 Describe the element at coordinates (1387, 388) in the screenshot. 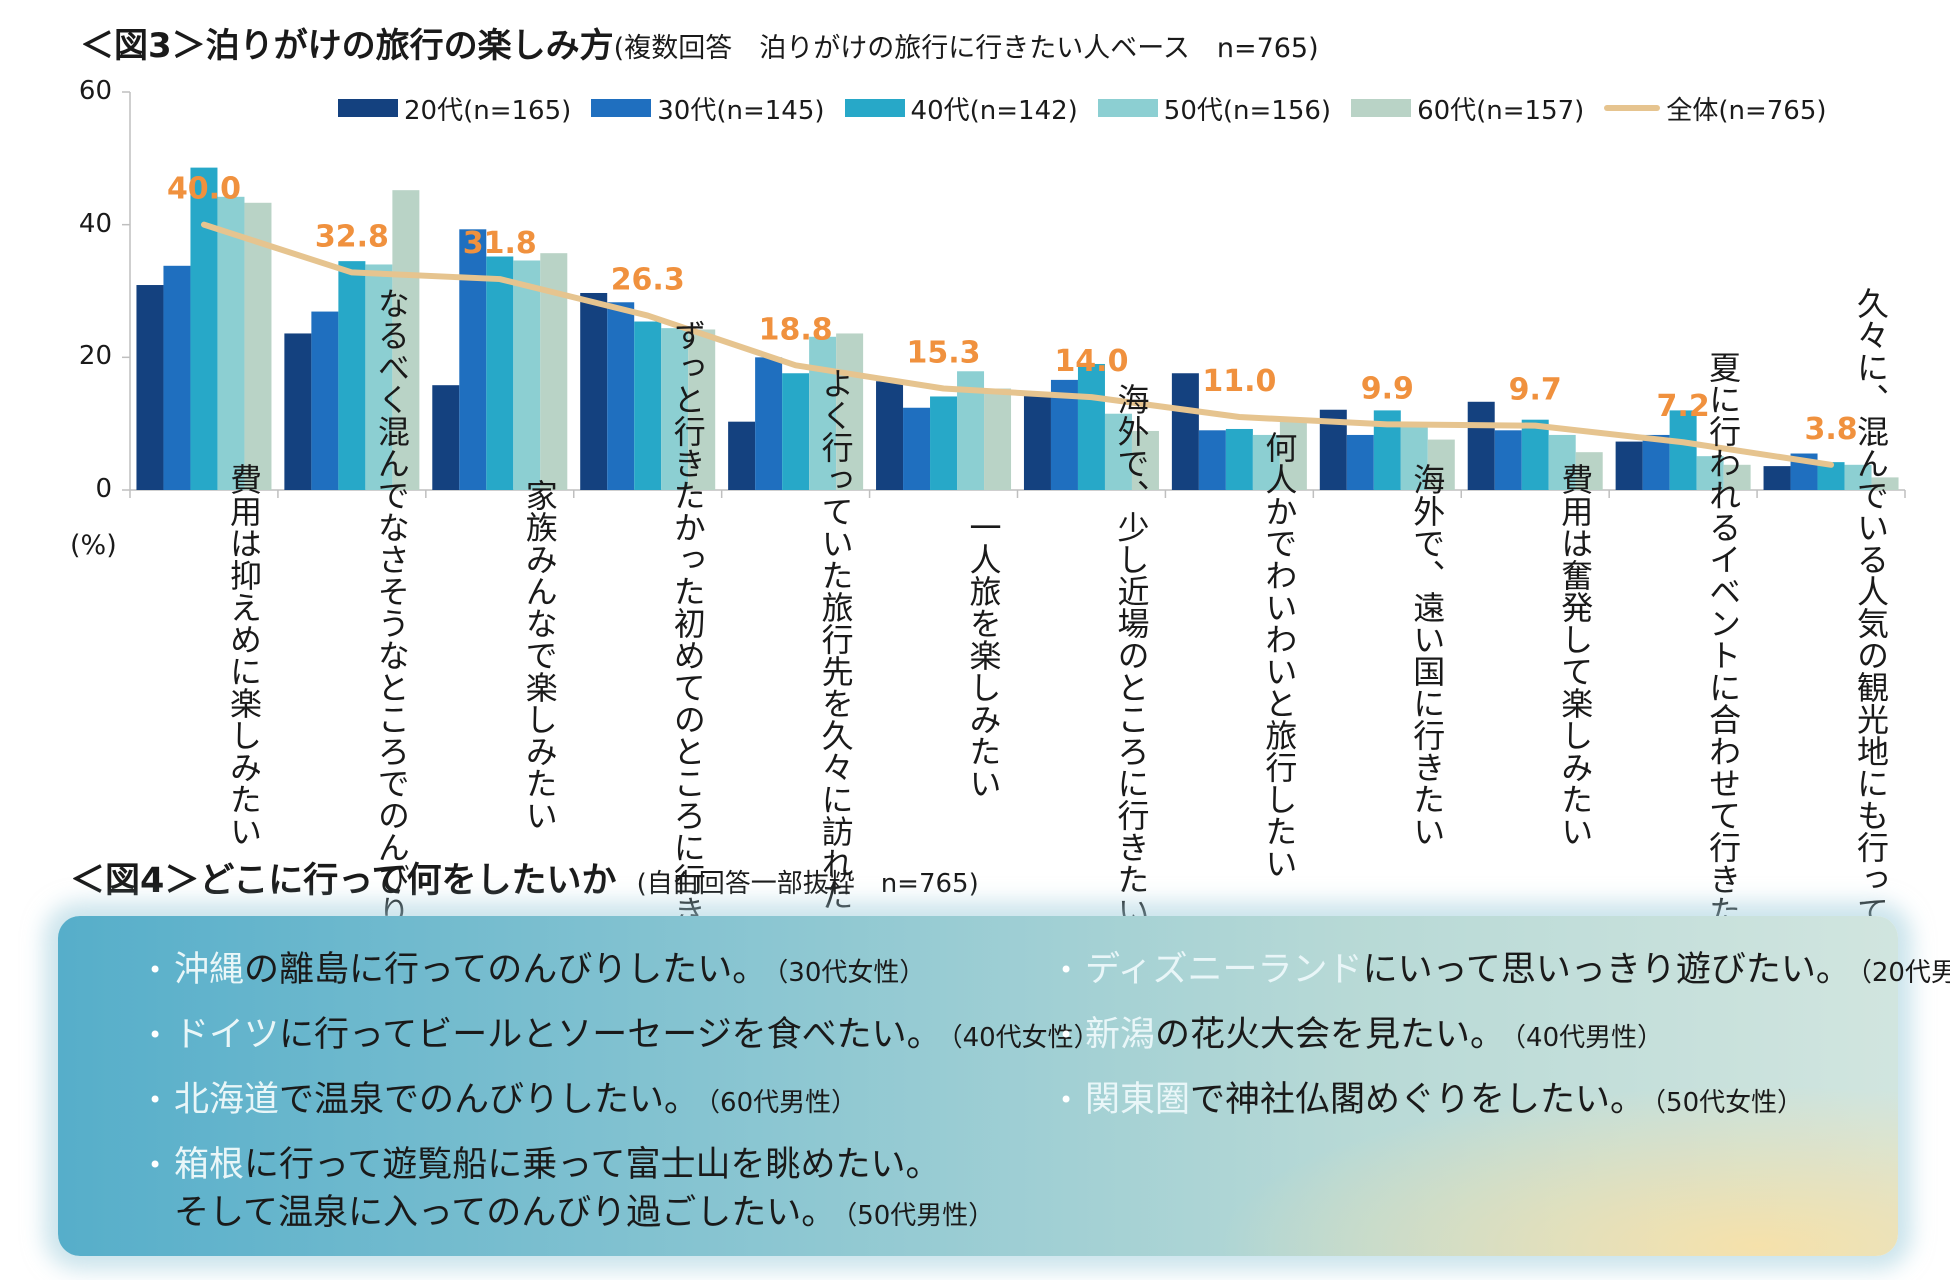

I see `total-data-label: 9.9` at that location.